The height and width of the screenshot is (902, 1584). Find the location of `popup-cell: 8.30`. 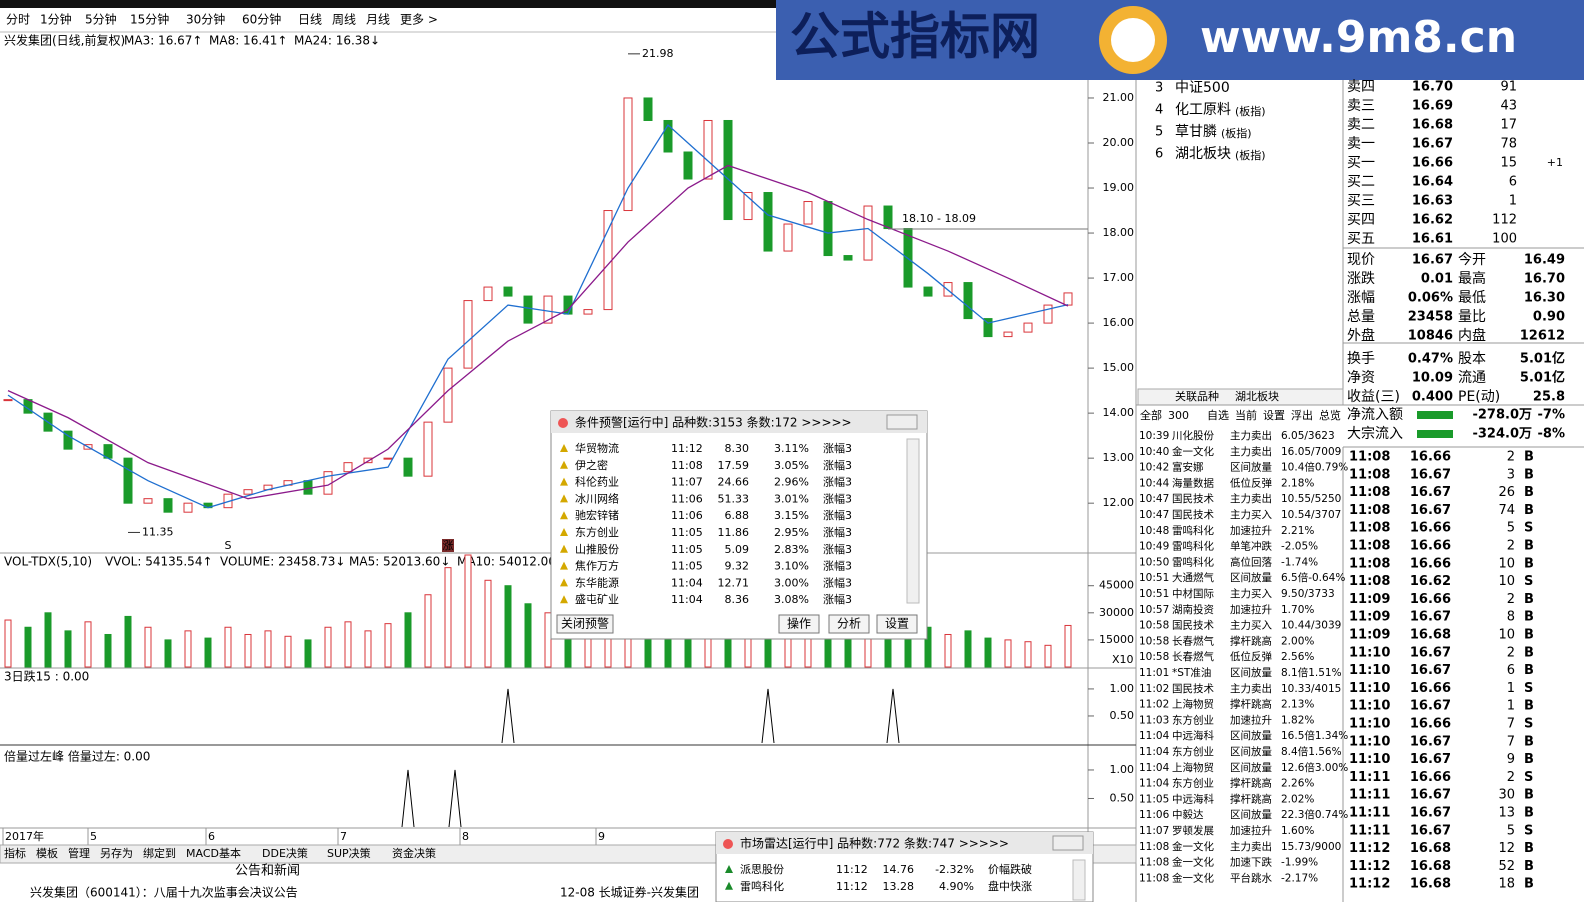

popup-cell: 8.30 is located at coordinates (737, 448).